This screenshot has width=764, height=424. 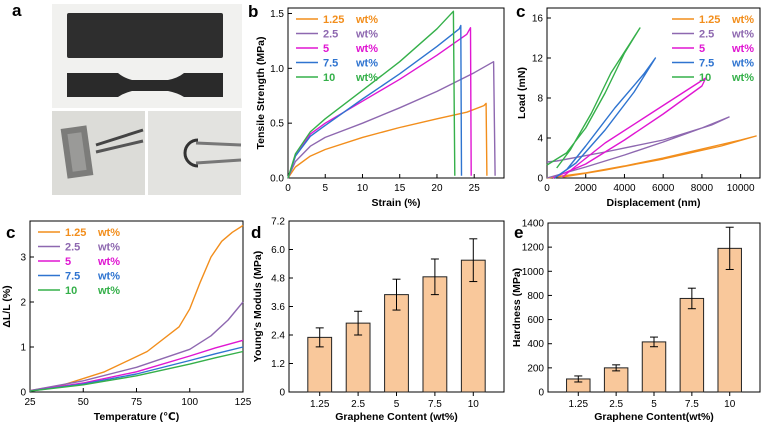 What do you see at coordinates (278, 250) in the screenshot?
I see `y-tick-label: 6.0` at bounding box center [278, 250].